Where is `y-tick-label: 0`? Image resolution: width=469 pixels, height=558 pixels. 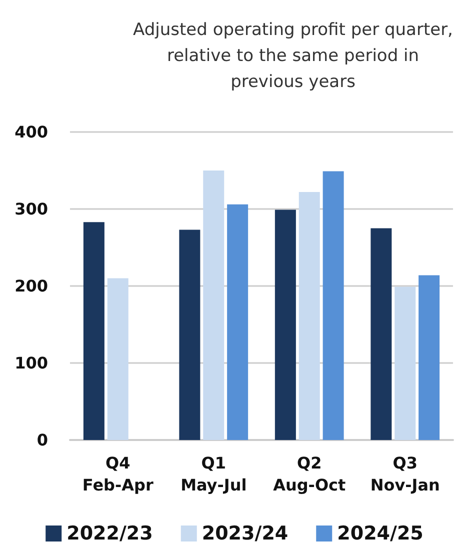 y-tick-label: 0 is located at coordinates (42, 440).